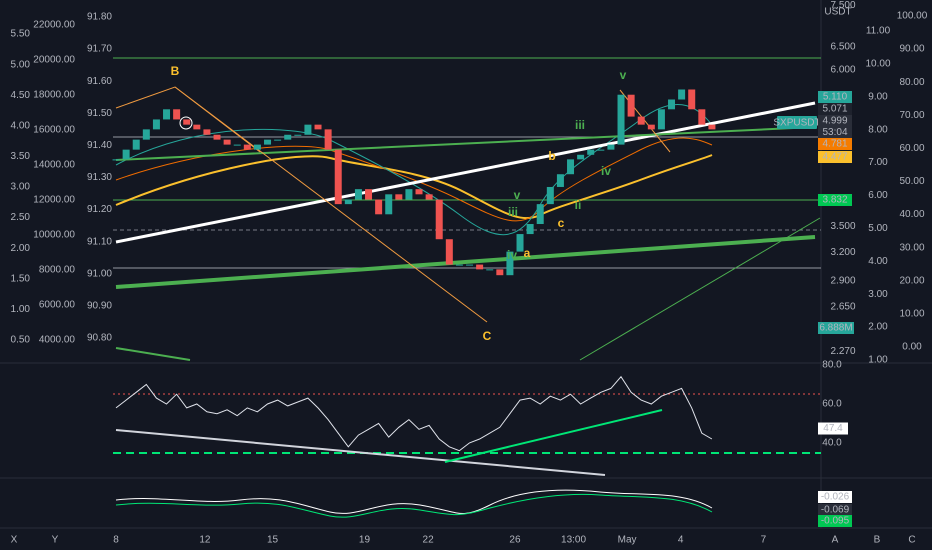 This screenshot has height=550, width=932. I want to click on macd-badge-label: -0.026, so click(835, 497).